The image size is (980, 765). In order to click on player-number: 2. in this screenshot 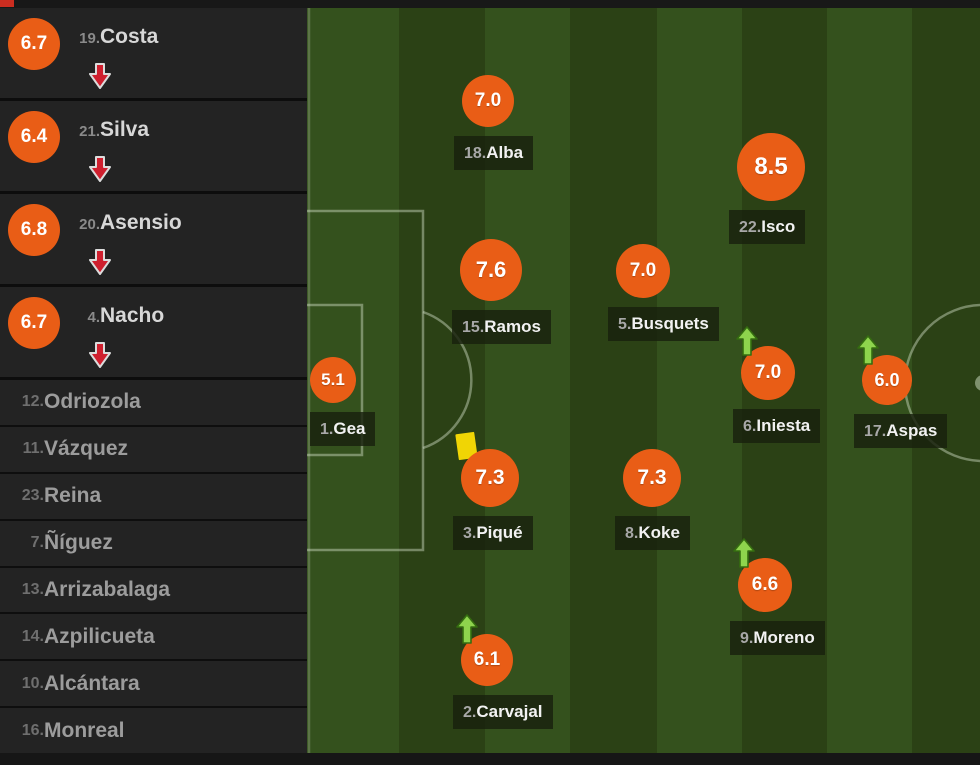, I will do `click(470, 712)`.